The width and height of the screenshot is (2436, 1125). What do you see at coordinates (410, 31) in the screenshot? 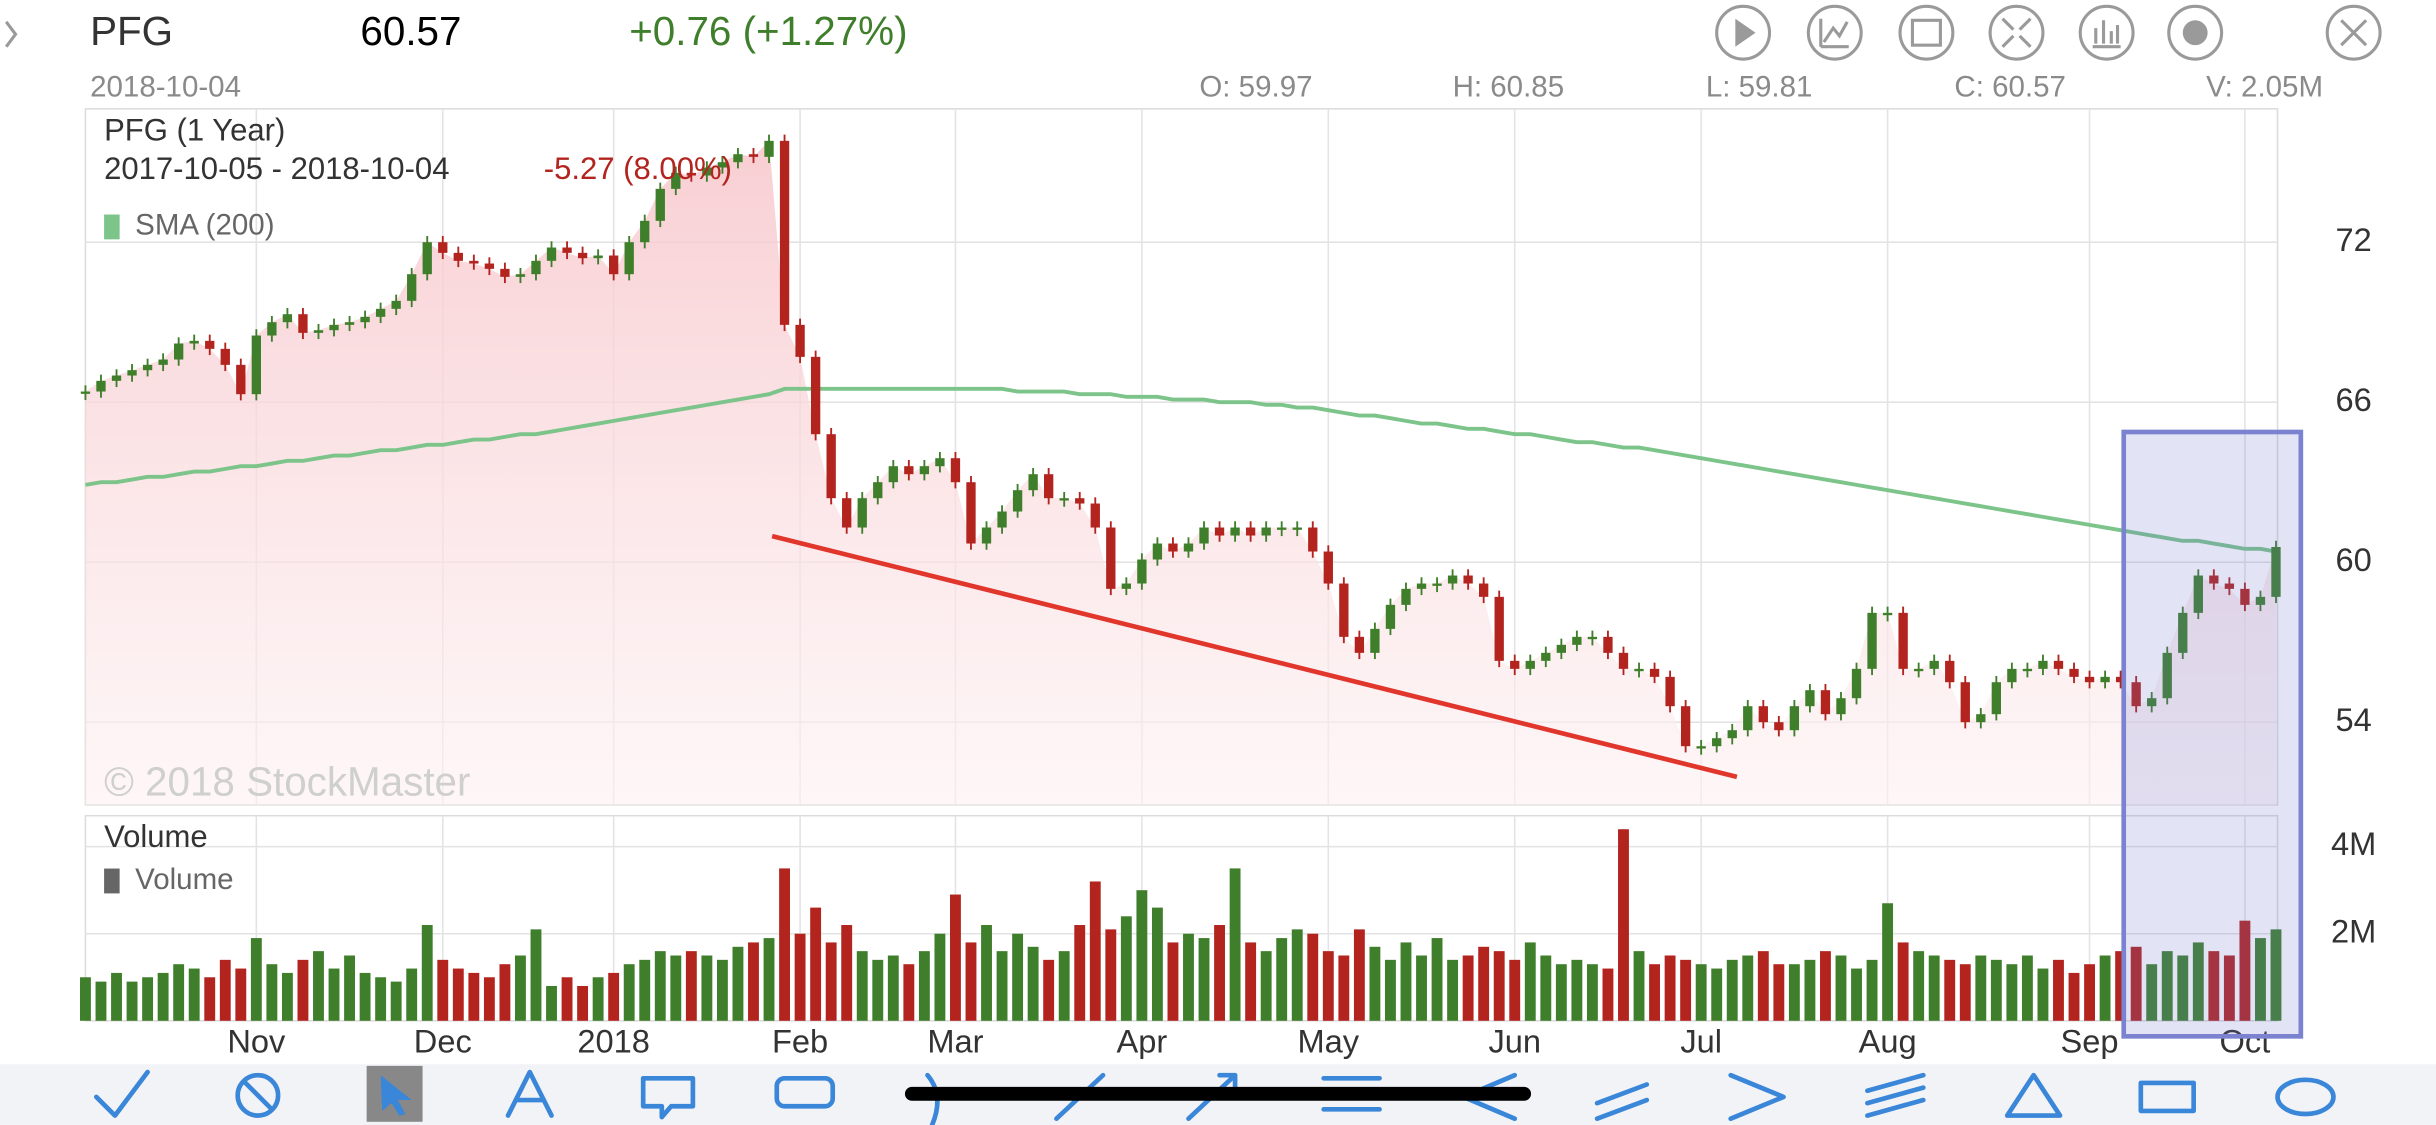
I see `price: 60.57` at bounding box center [410, 31].